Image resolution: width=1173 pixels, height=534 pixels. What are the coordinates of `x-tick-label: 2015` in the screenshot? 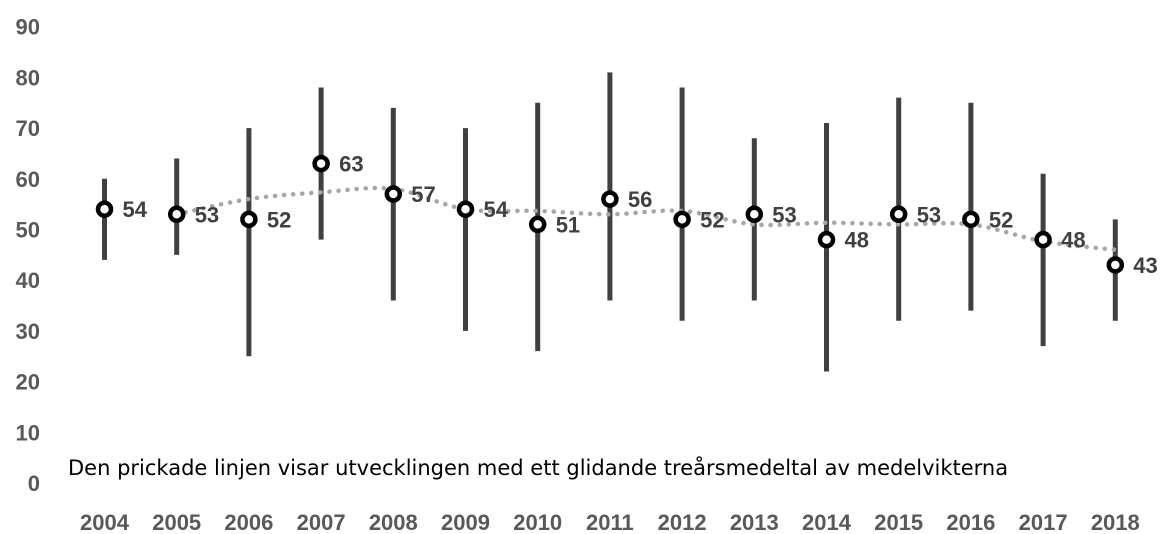 It's located at (898, 522).